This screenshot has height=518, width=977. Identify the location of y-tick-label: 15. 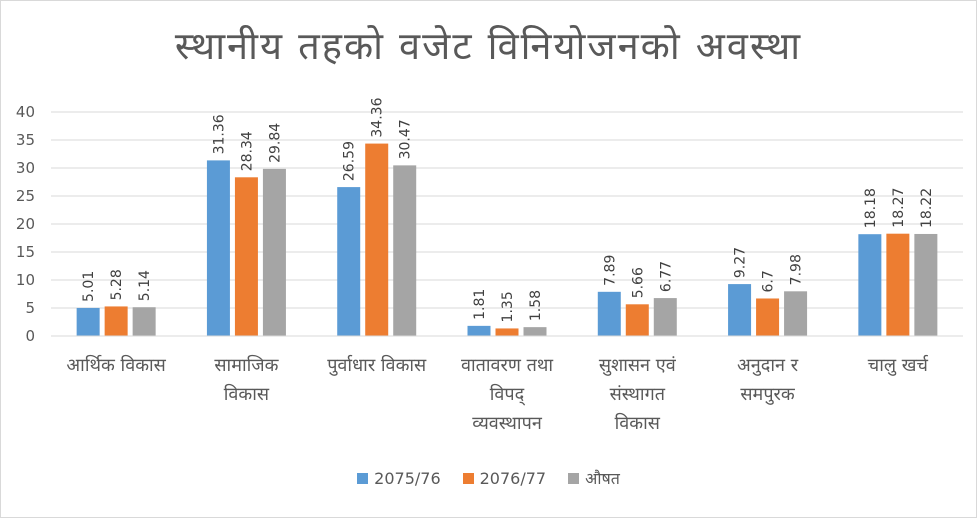
(25, 252).